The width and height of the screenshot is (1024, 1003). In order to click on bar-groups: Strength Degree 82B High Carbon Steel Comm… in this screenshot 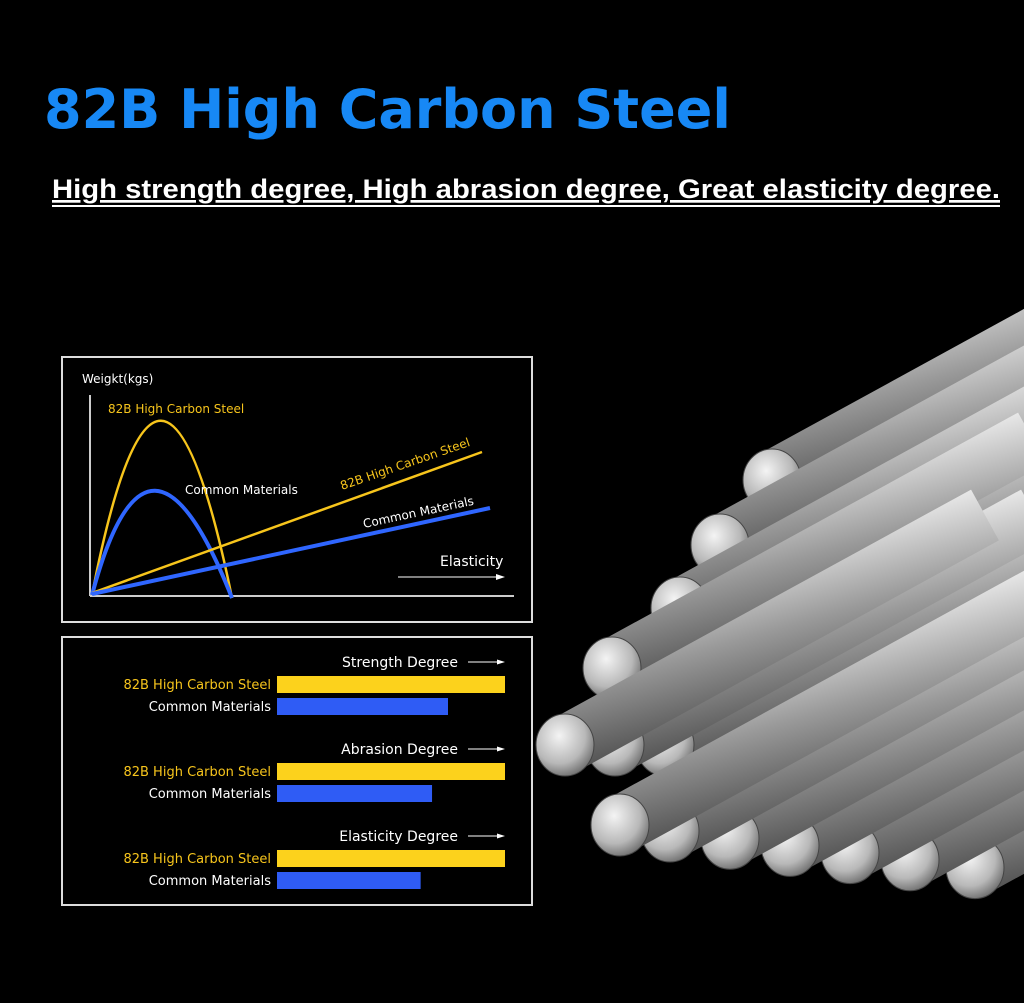, I will do `click(314, 772)`.